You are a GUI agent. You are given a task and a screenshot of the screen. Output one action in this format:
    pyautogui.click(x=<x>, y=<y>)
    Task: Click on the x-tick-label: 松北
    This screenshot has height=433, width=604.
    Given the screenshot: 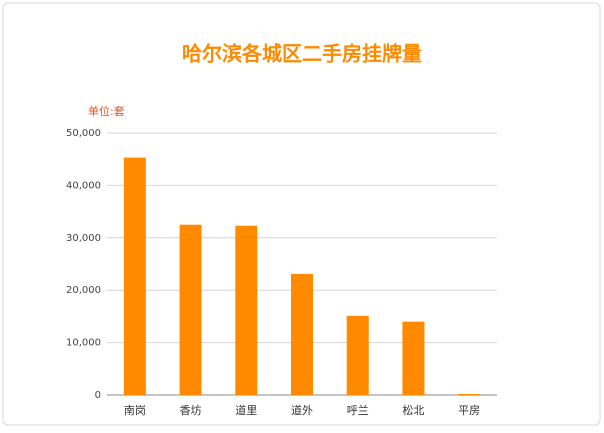 What is the action you would take?
    pyautogui.click(x=413, y=410)
    